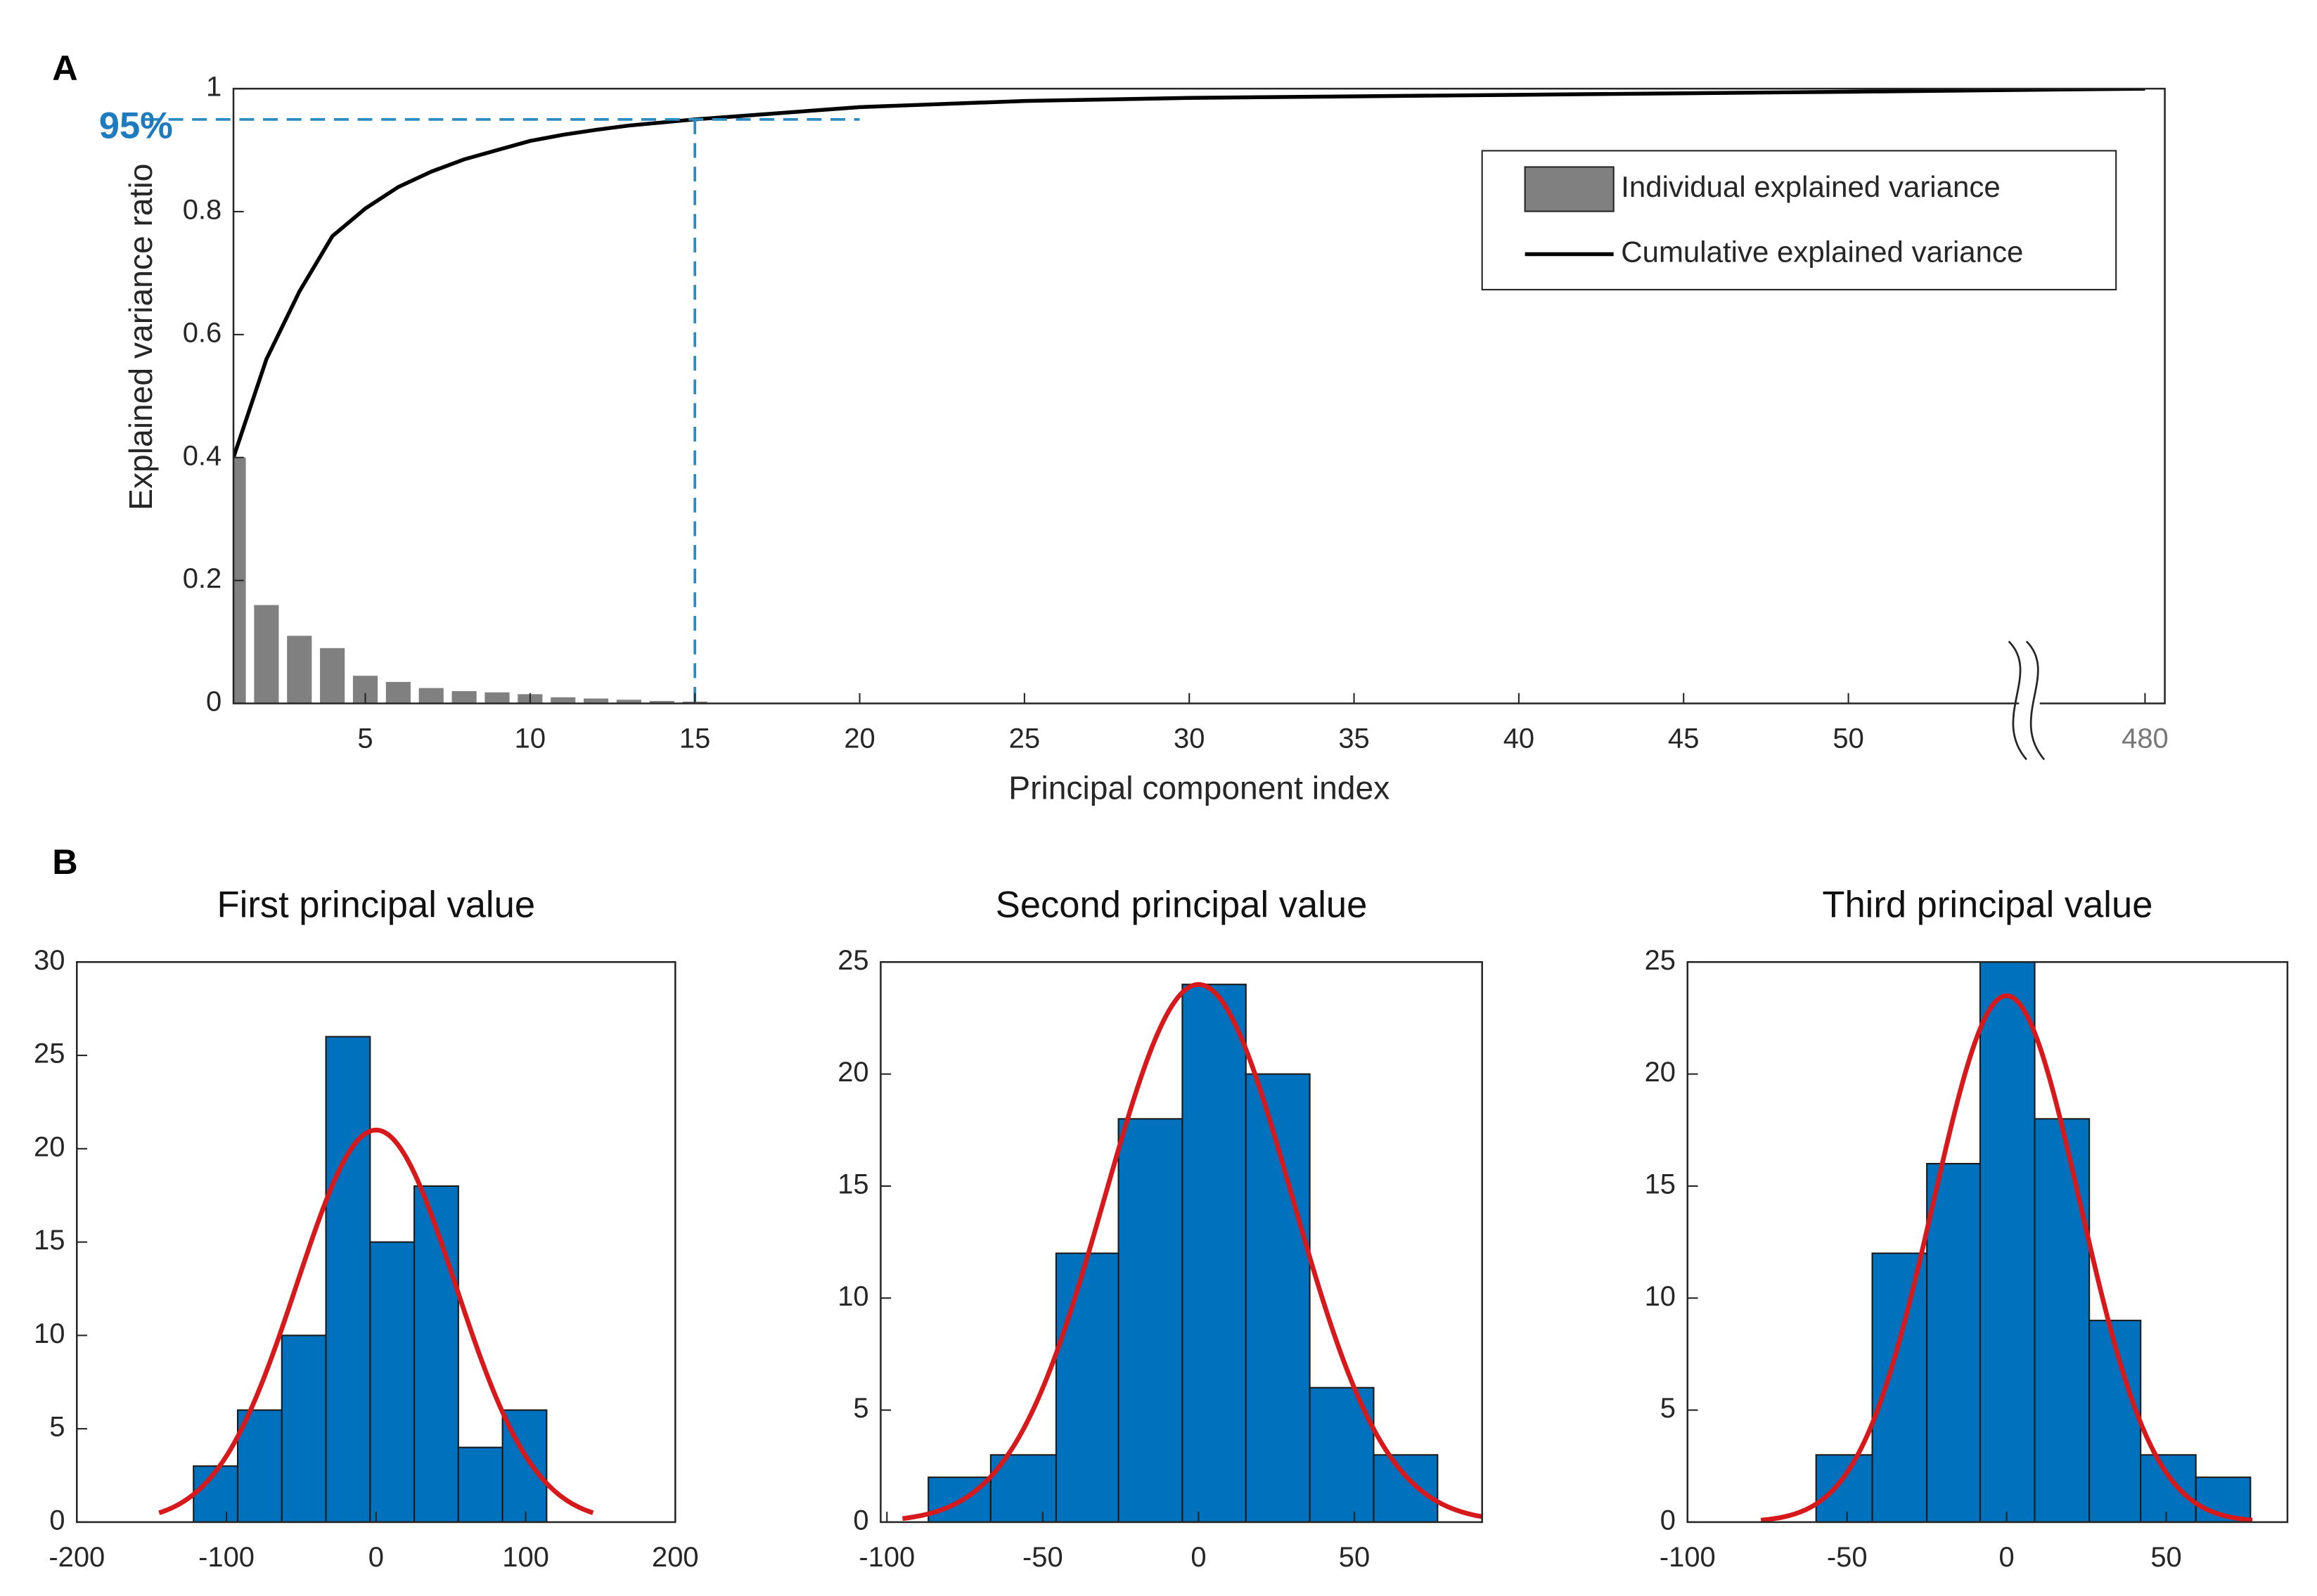 The image size is (2317, 1596). I want to click on reference-label: 95%, so click(136, 125).